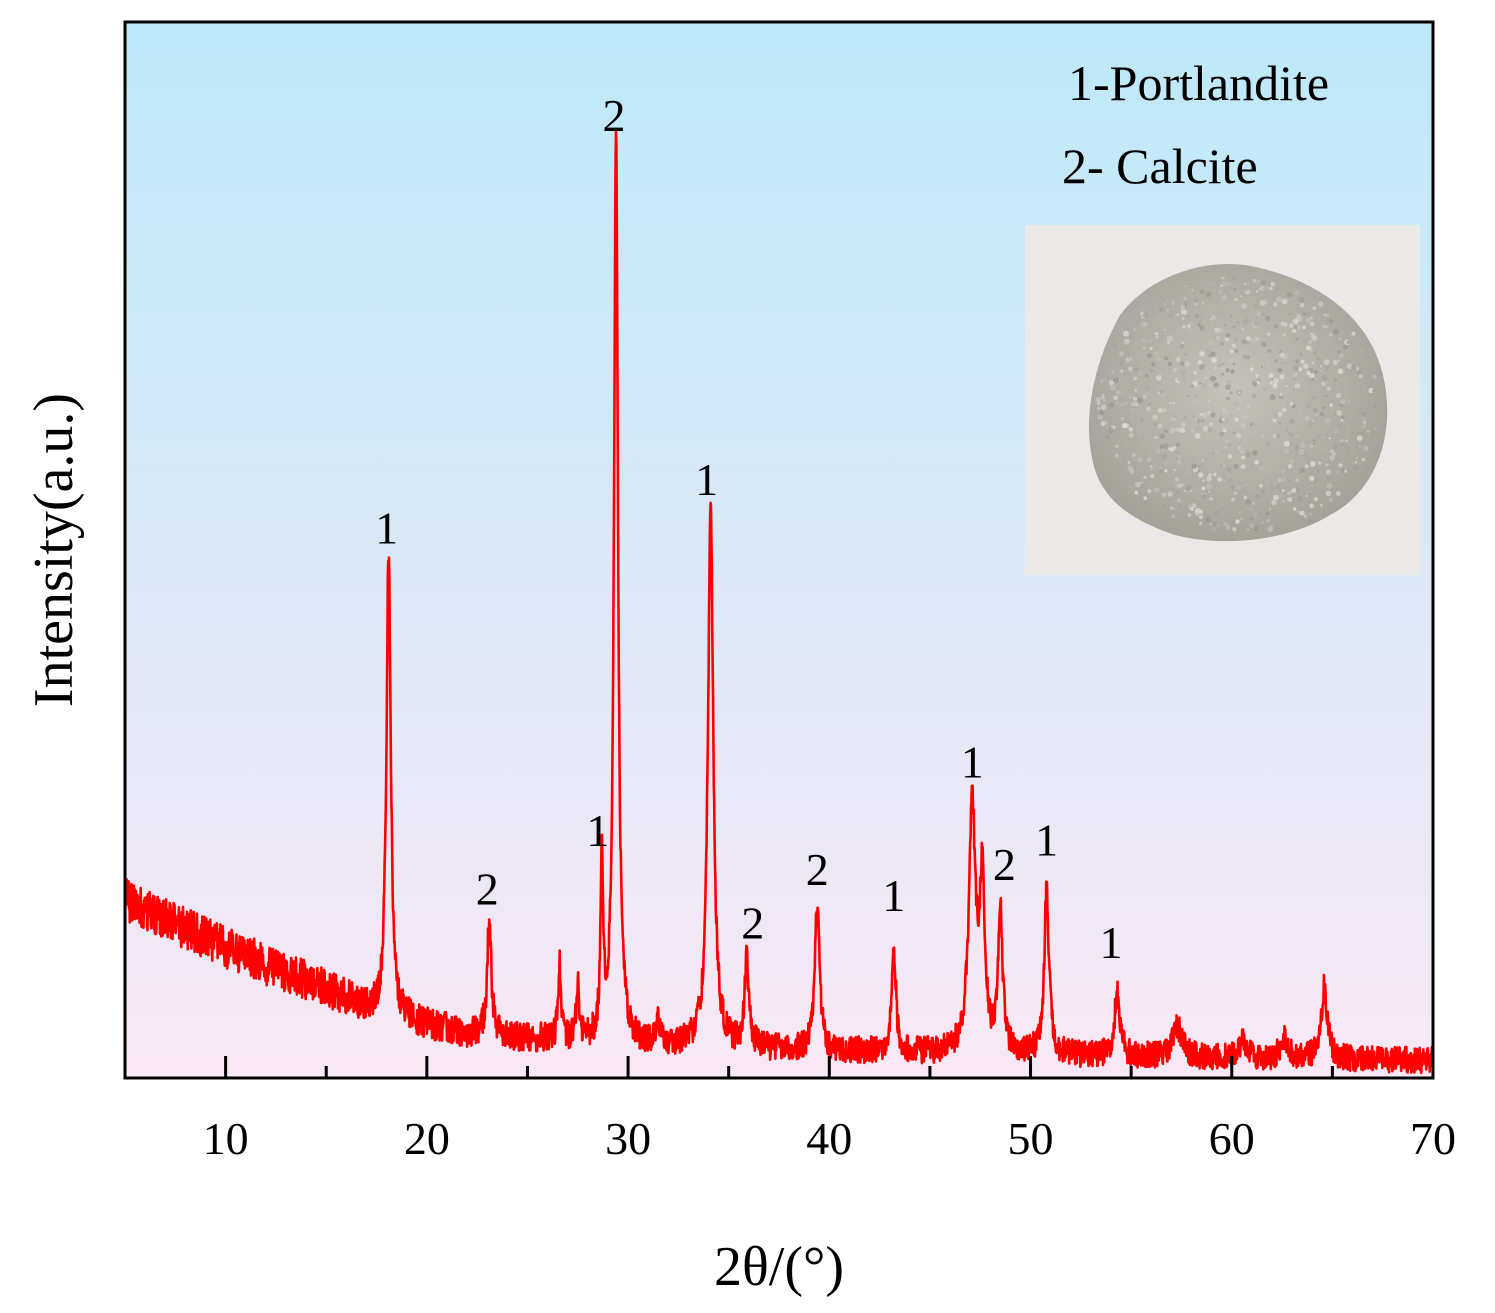 The height and width of the screenshot is (1313, 1495). Describe the element at coordinates (226, 1138) in the screenshot. I see `x-tick-label: 10` at that location.